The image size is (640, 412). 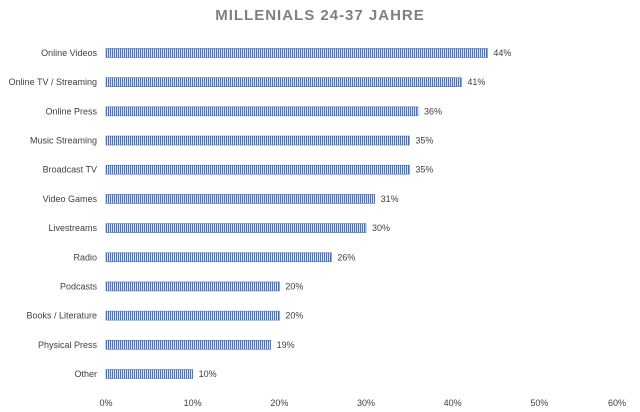 What do you see at coordinates (68, 345) in the screenshot?
I see `category-label: Physical Press` at bounding box center [68, 345].